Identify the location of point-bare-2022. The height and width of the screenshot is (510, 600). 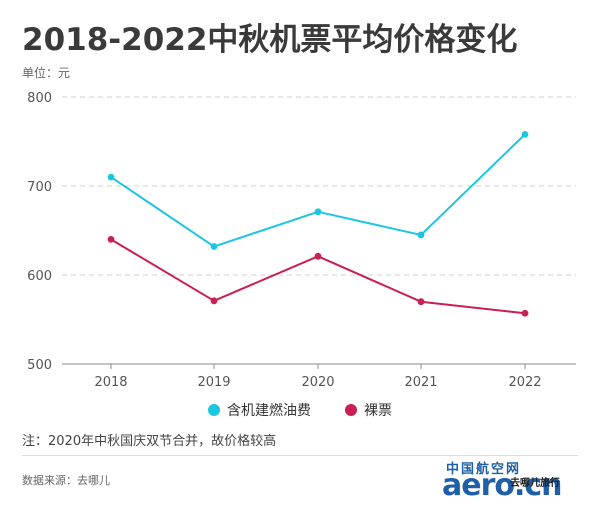
(525, 313).